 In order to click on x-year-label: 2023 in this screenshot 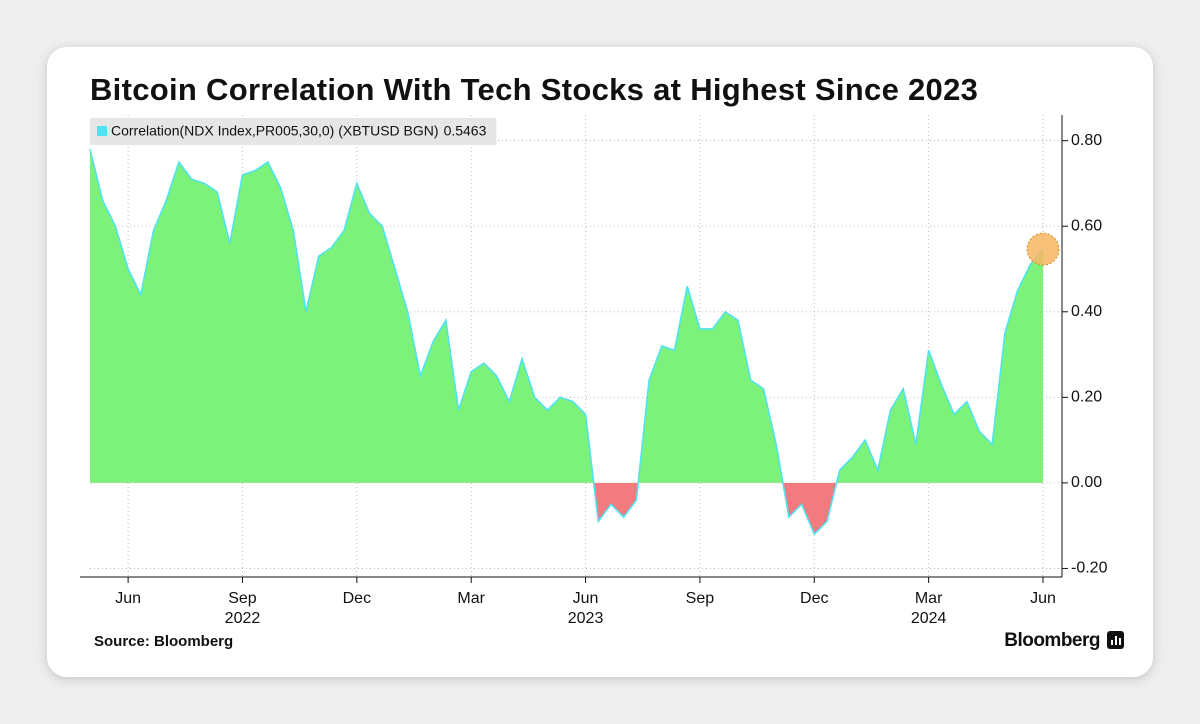, I will do `click(586, 618)`.